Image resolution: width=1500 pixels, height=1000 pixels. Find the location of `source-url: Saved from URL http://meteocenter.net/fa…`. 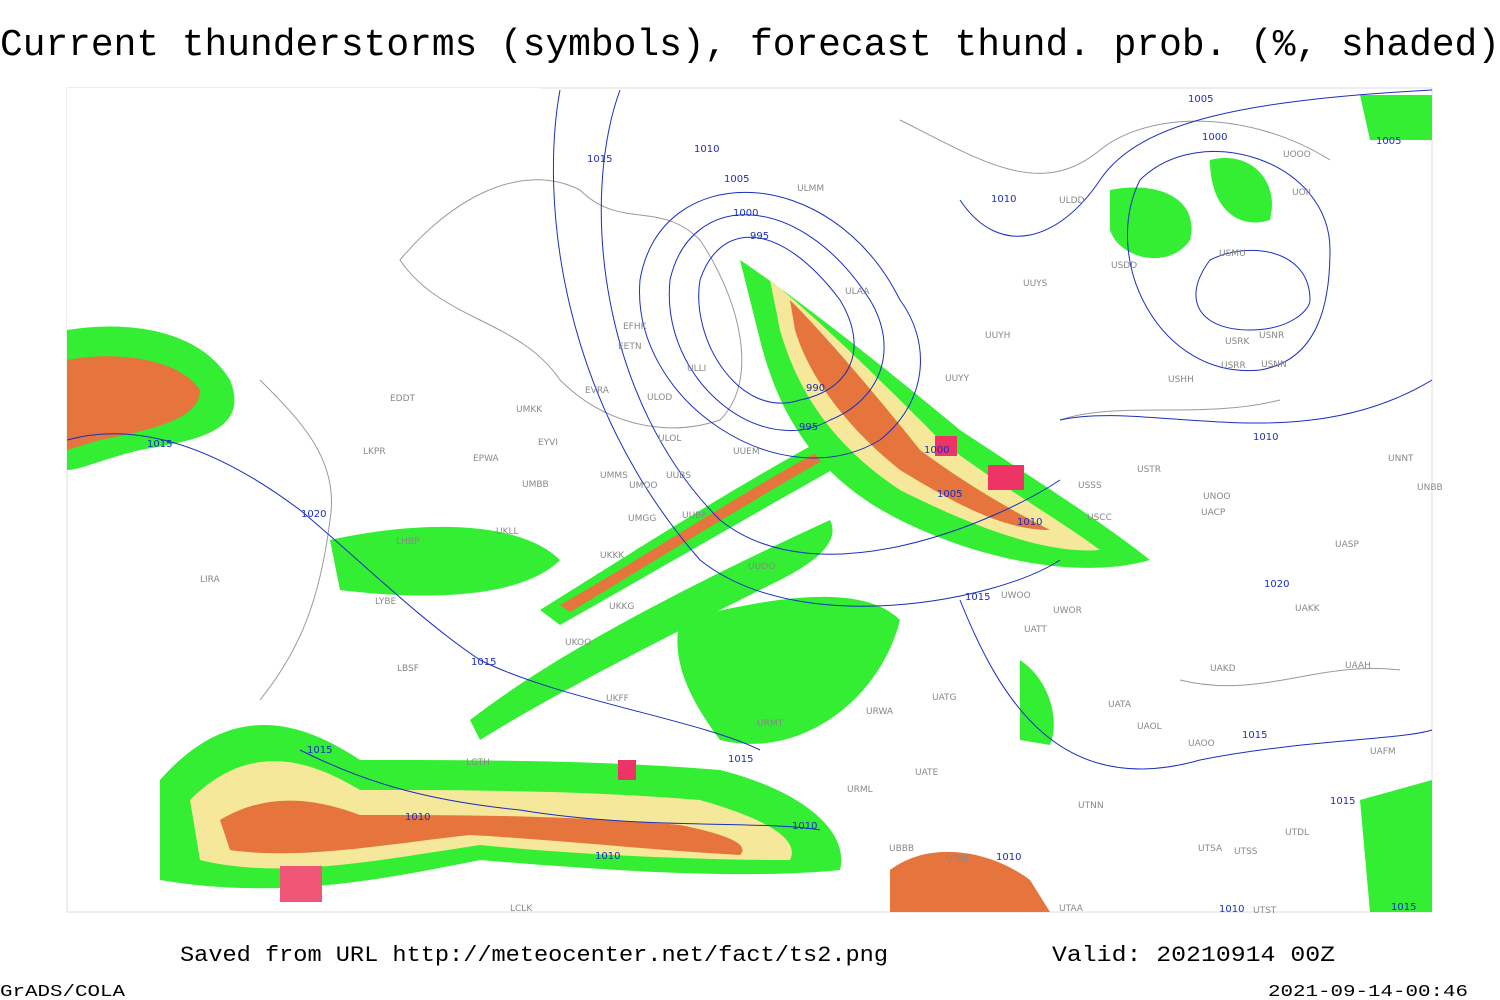

source-url: Saved from URL http://meteocenter.net/fa… is located at coordinates (534, 955).